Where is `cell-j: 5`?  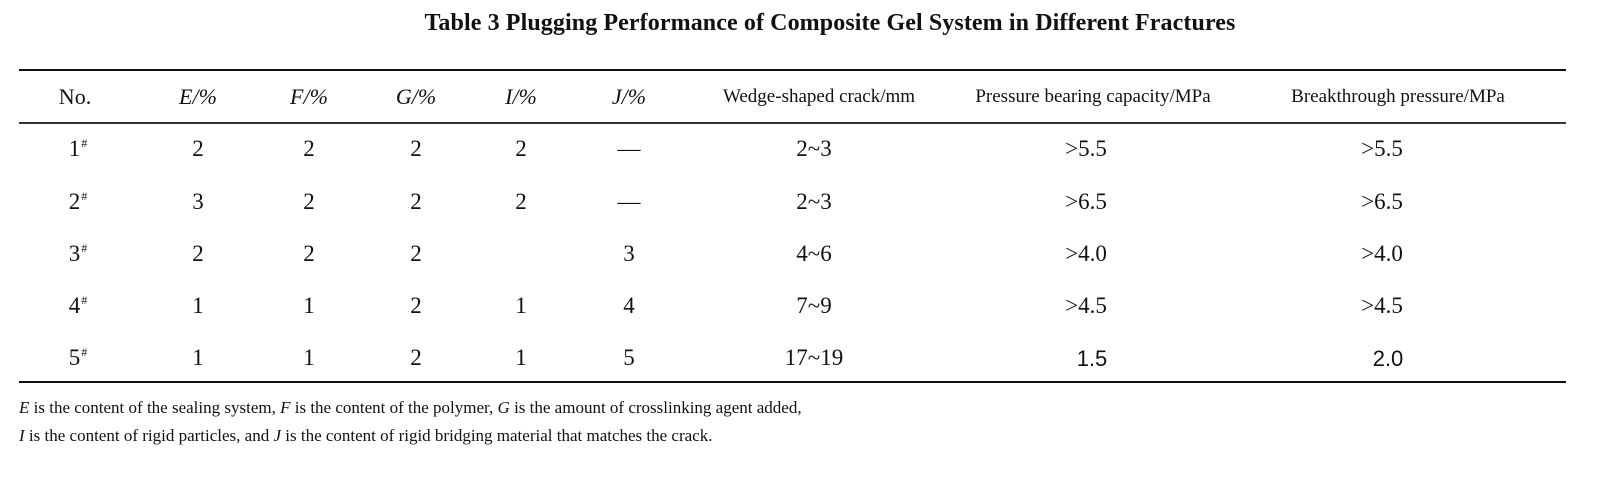
cell-j: 5 is located at coordinates (629, 357).